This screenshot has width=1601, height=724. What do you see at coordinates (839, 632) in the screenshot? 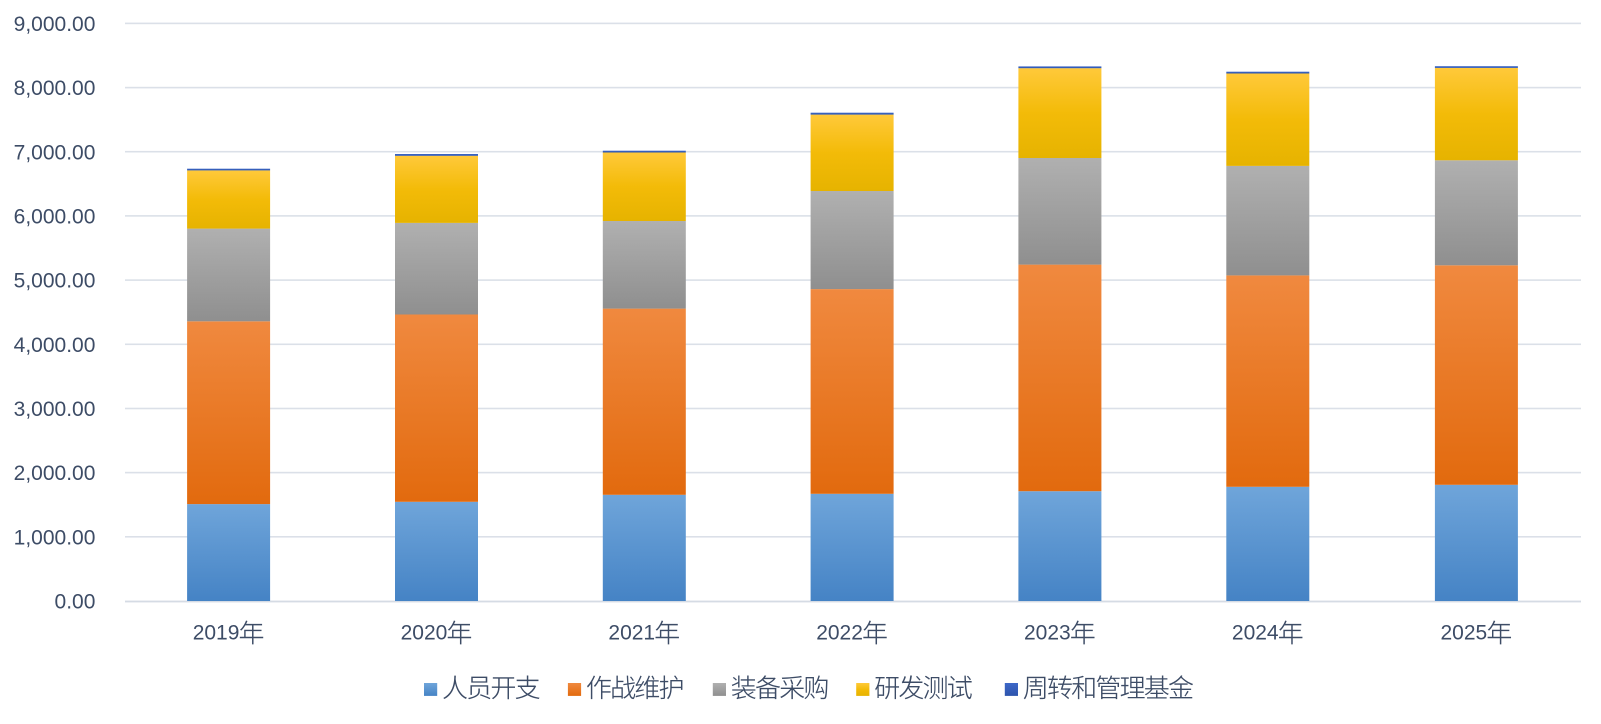
I see `svg-text: 2022` at bounding box center [839, 632].